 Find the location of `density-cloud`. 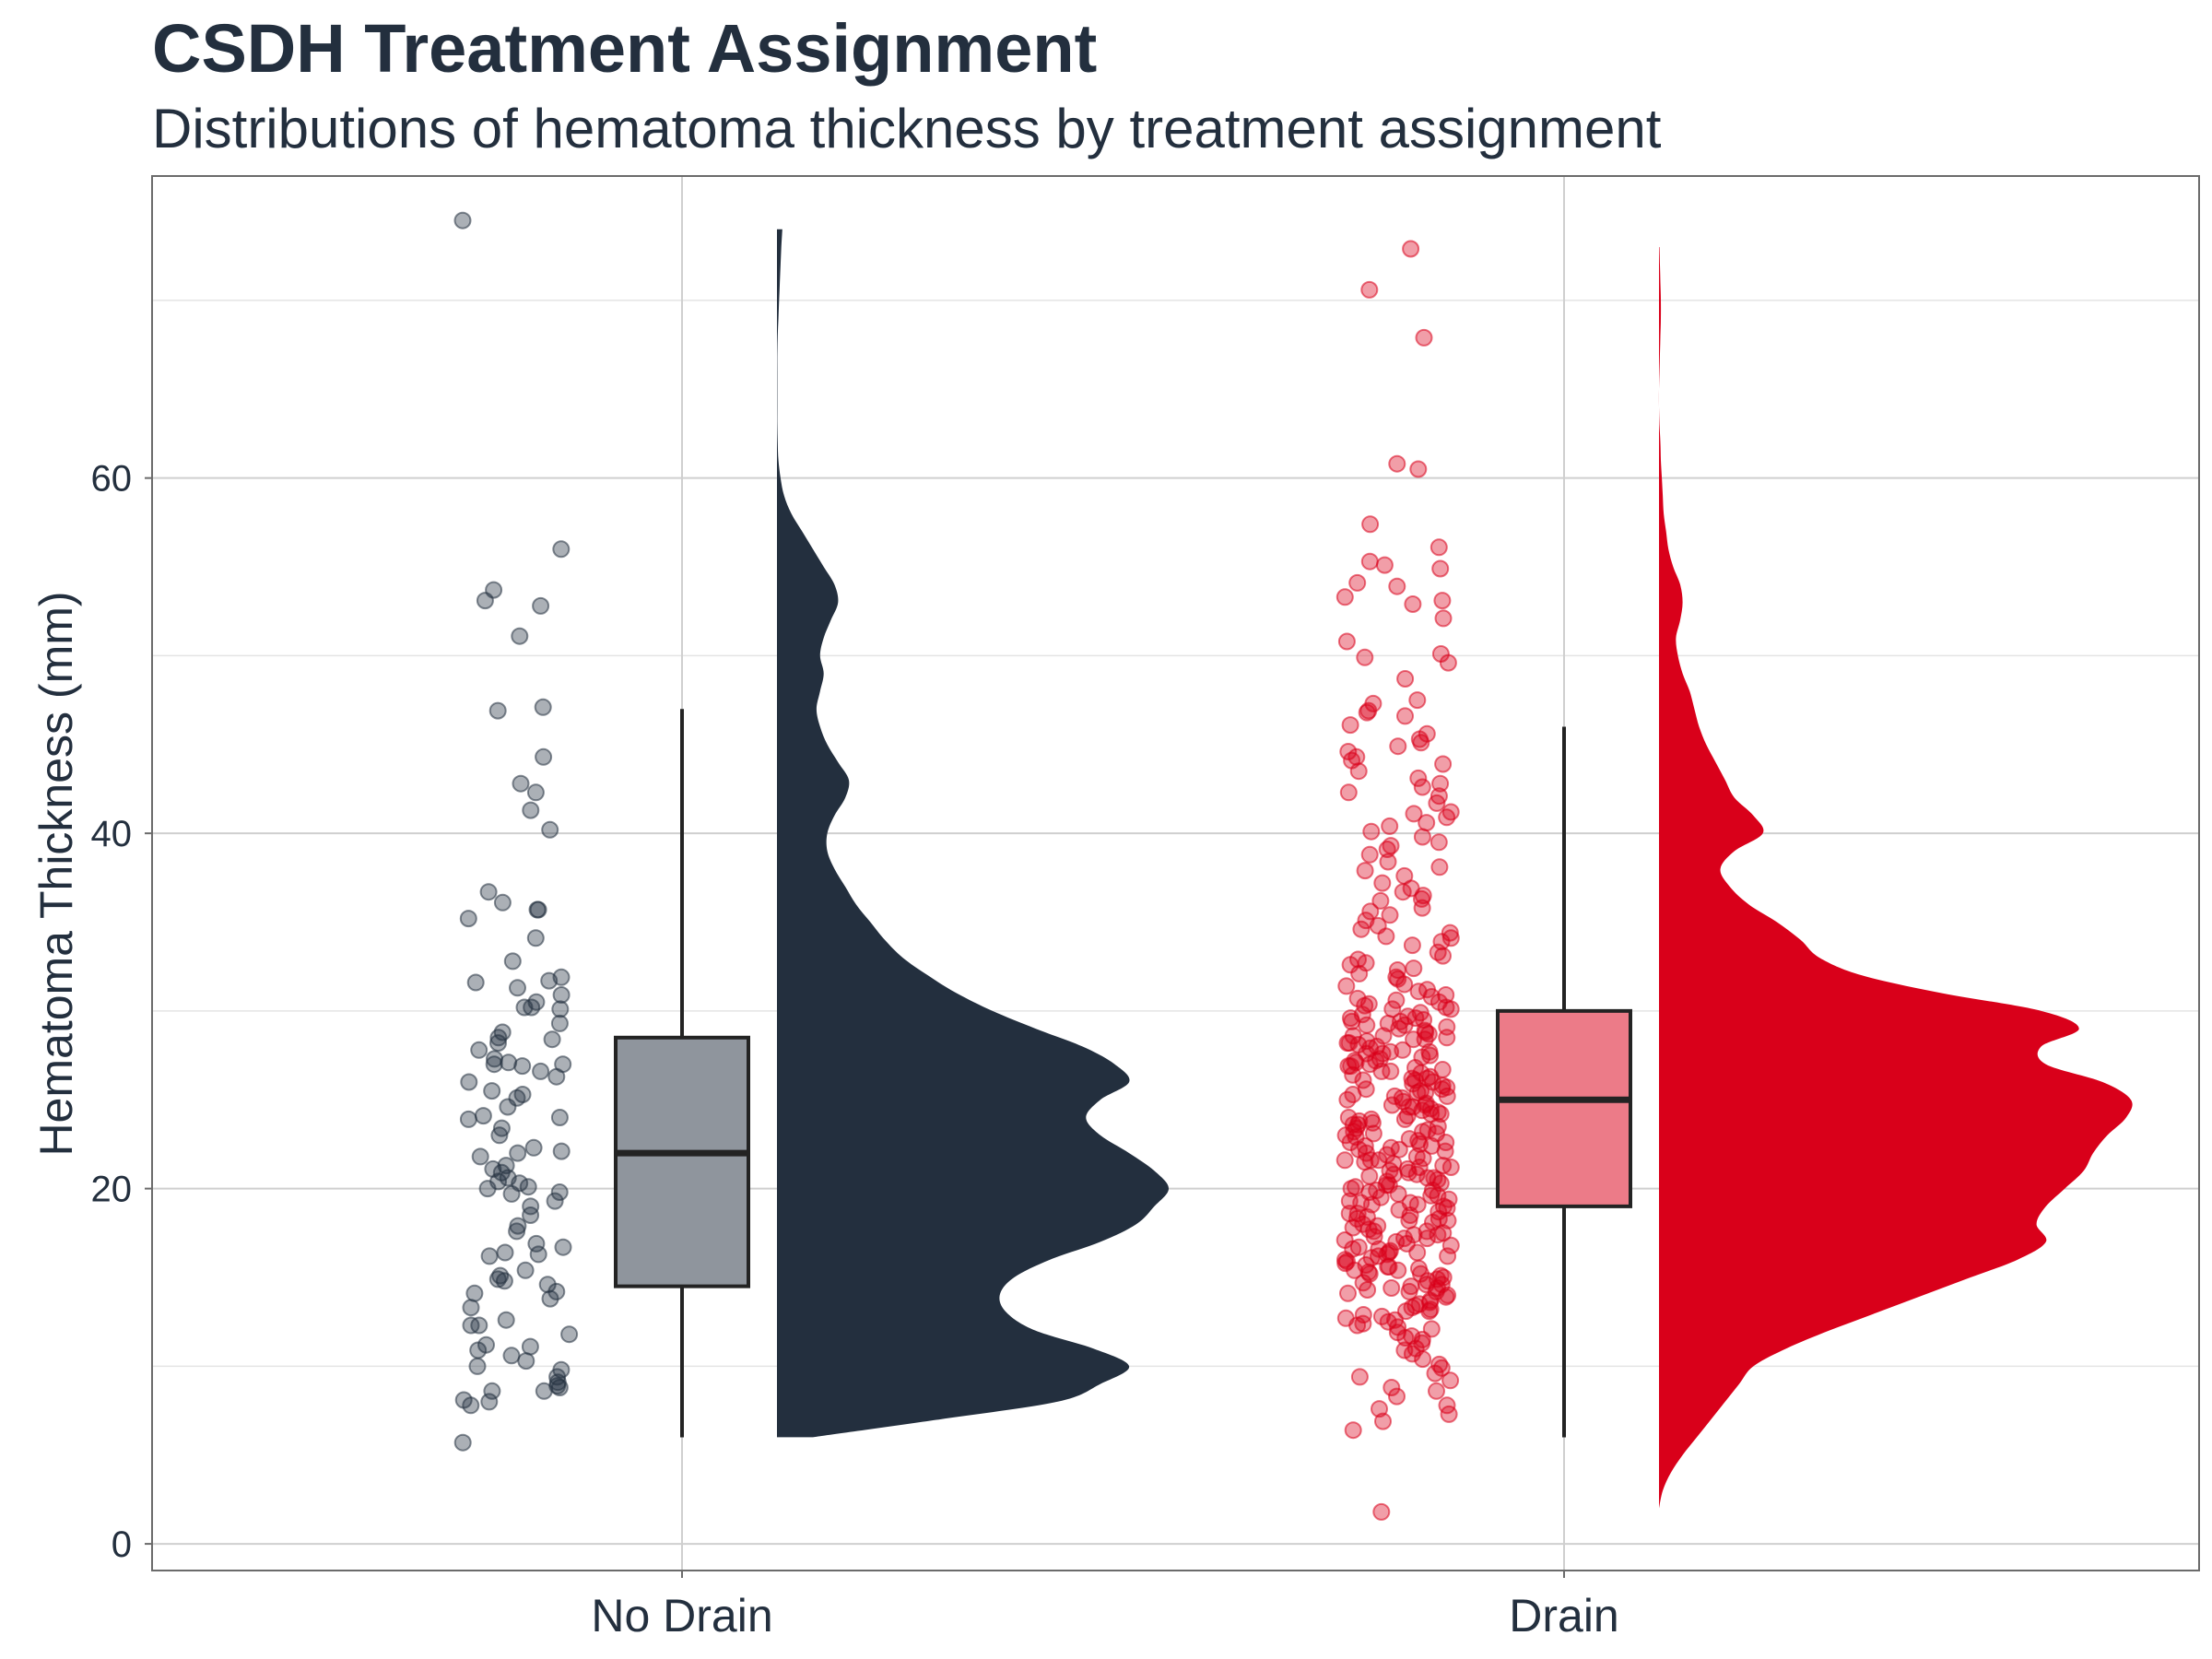

density-cloud is located at coordinates (973, 833).